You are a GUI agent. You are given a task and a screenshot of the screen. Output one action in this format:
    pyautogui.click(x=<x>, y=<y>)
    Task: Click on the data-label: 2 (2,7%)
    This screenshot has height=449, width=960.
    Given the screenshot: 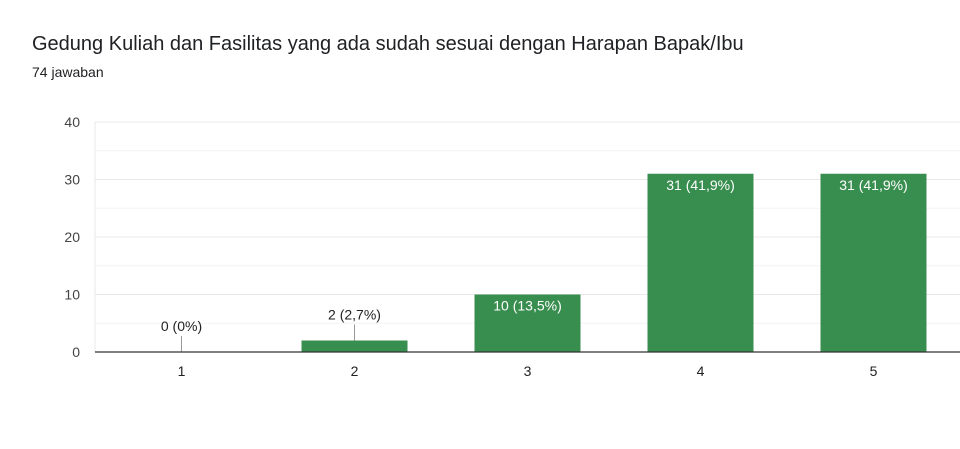 What is the action you would take?
    pyautogui.click(x=354, y=315)
    